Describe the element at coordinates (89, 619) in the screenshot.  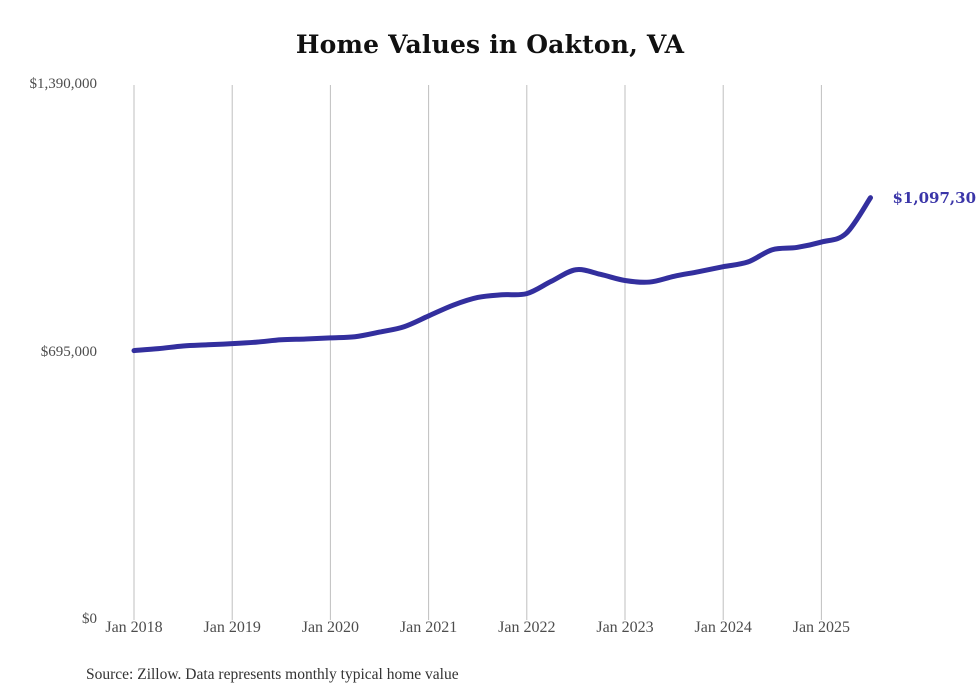
I see `y-tick-label: $0` at that location.